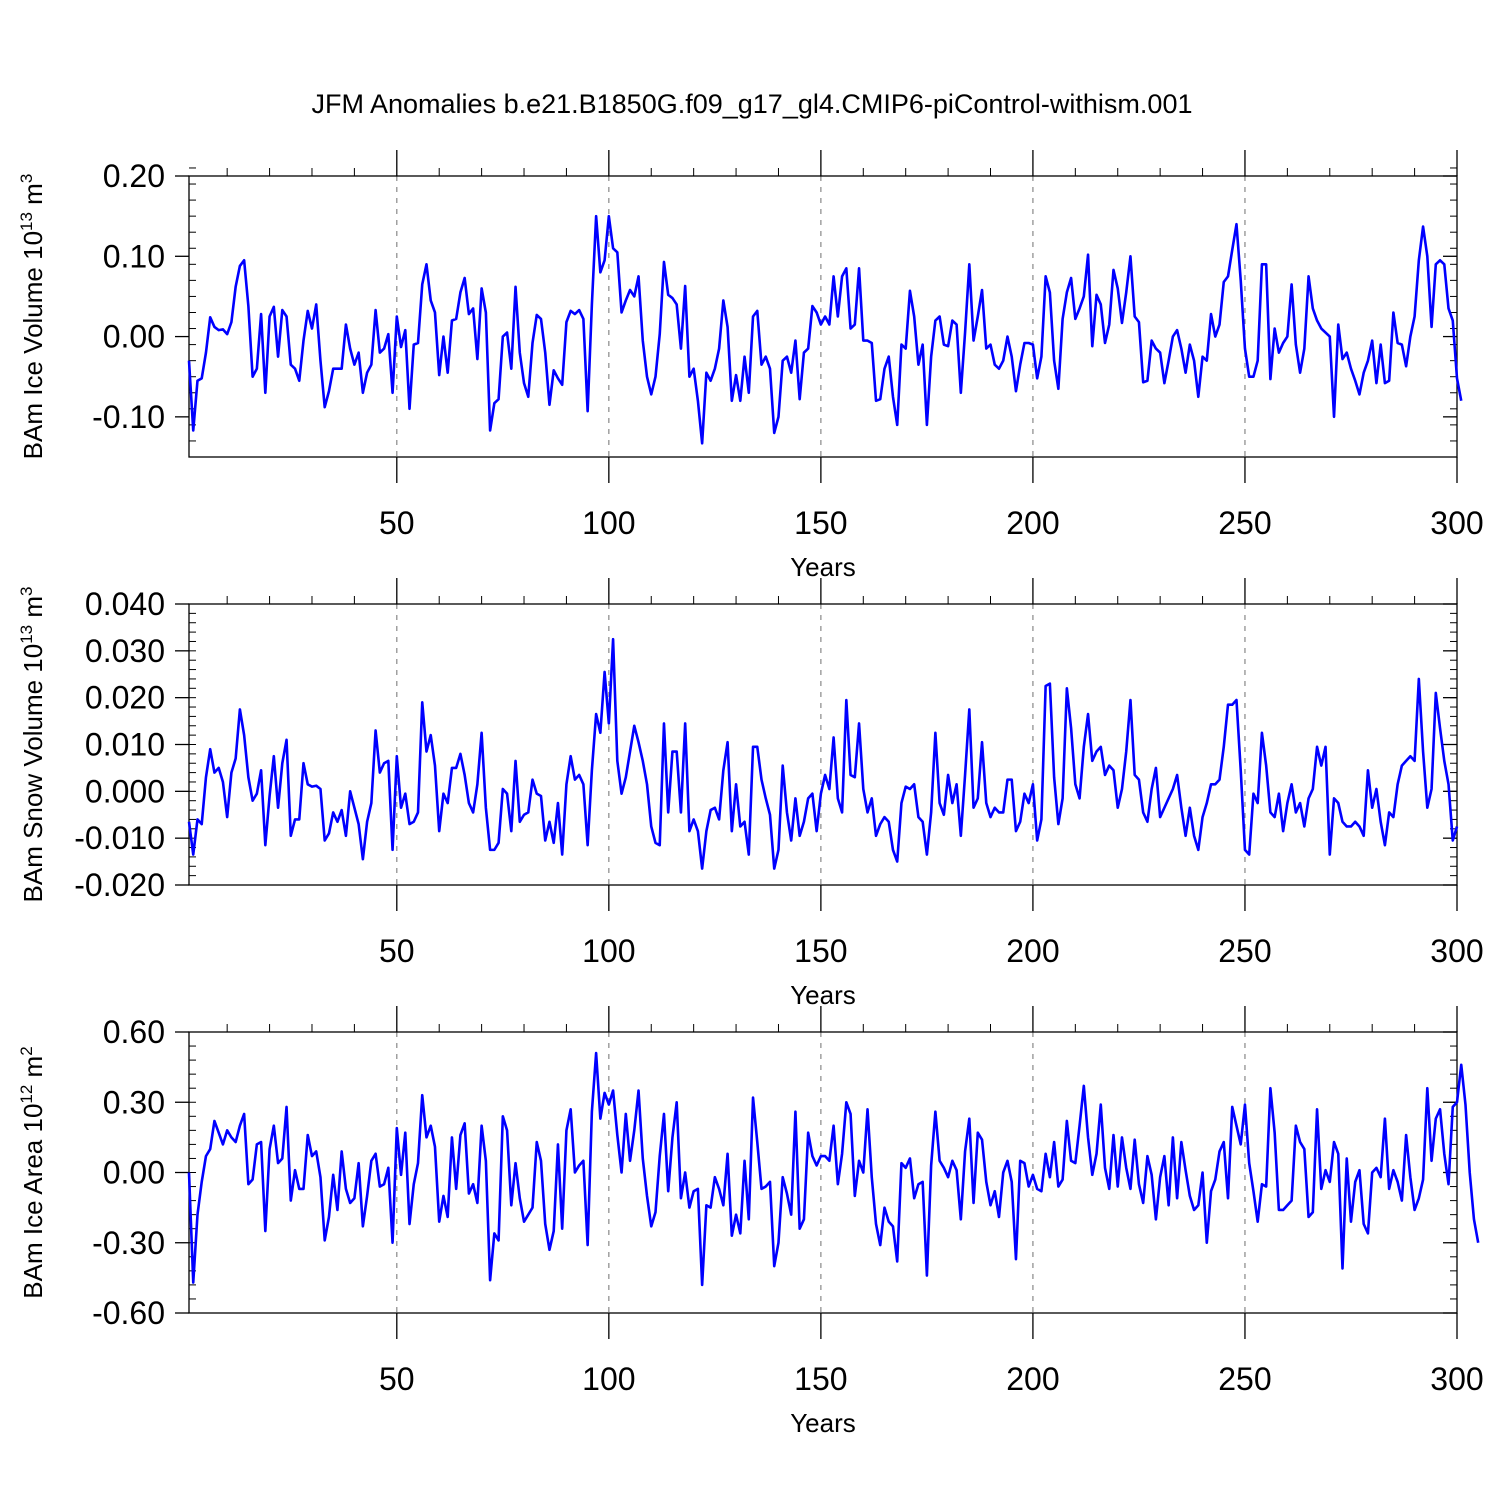 The image size is (1500, 1500). Describe the element at coordinates (125, 791) in the screenshot. I see `y-tick-label: 0.000` at that location.